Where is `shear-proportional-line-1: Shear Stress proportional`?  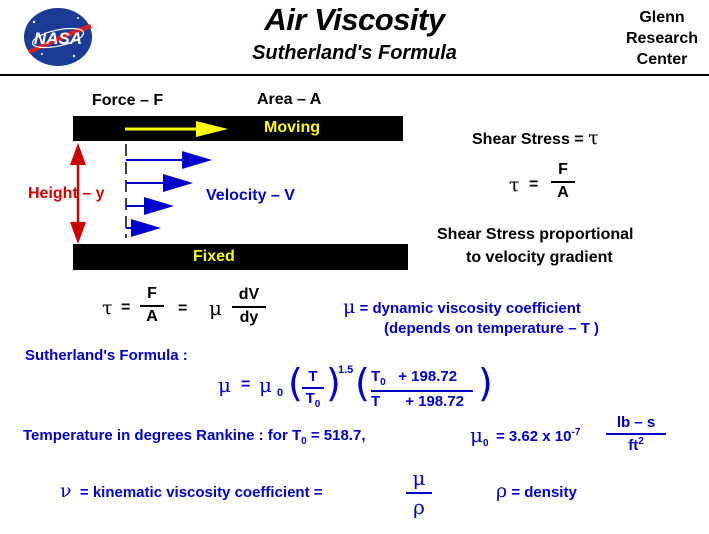 shear-proportional-line-1: Shear Stress proportional is located at coordinates (535, 234).